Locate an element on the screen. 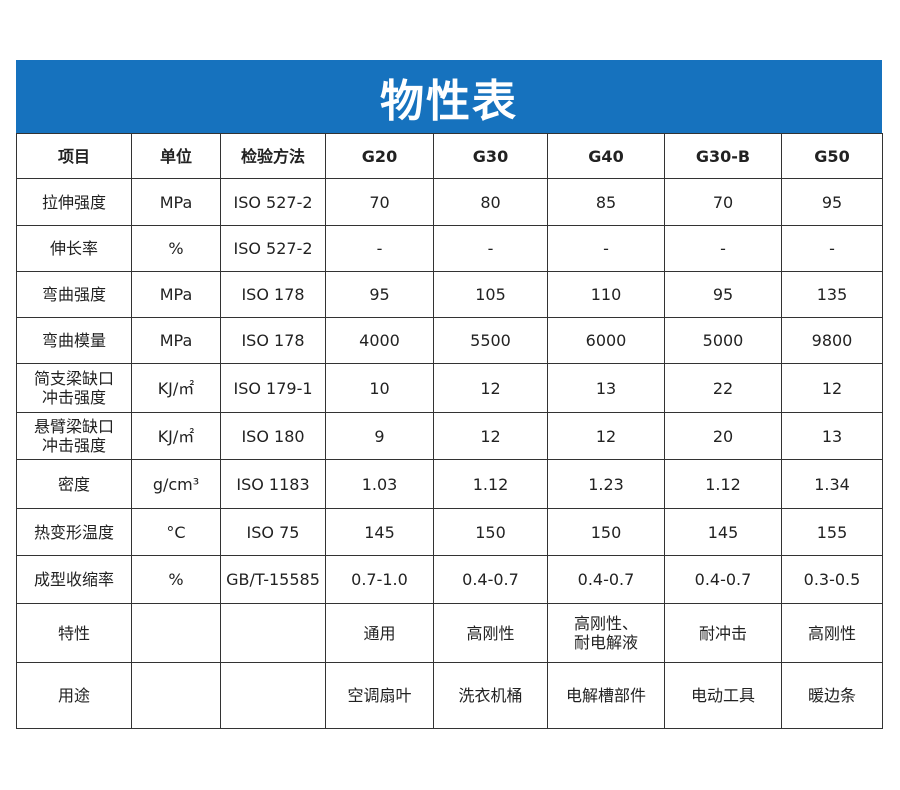 The height and width of the screenshot is (790, 900). value-cell: 通用 is located at coordinates (379, 633).